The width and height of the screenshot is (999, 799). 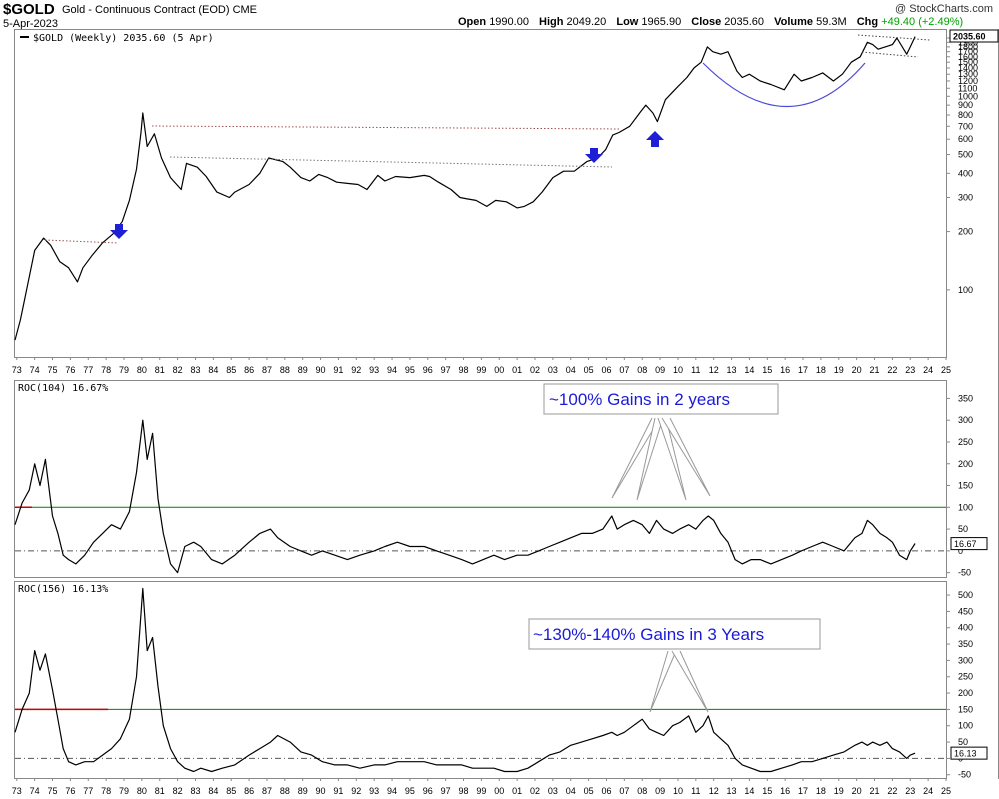 What do you see at coordinates (678, 791) in the screenshot?
I see `x-tick-label: 10` at bounding box center [678, 791].